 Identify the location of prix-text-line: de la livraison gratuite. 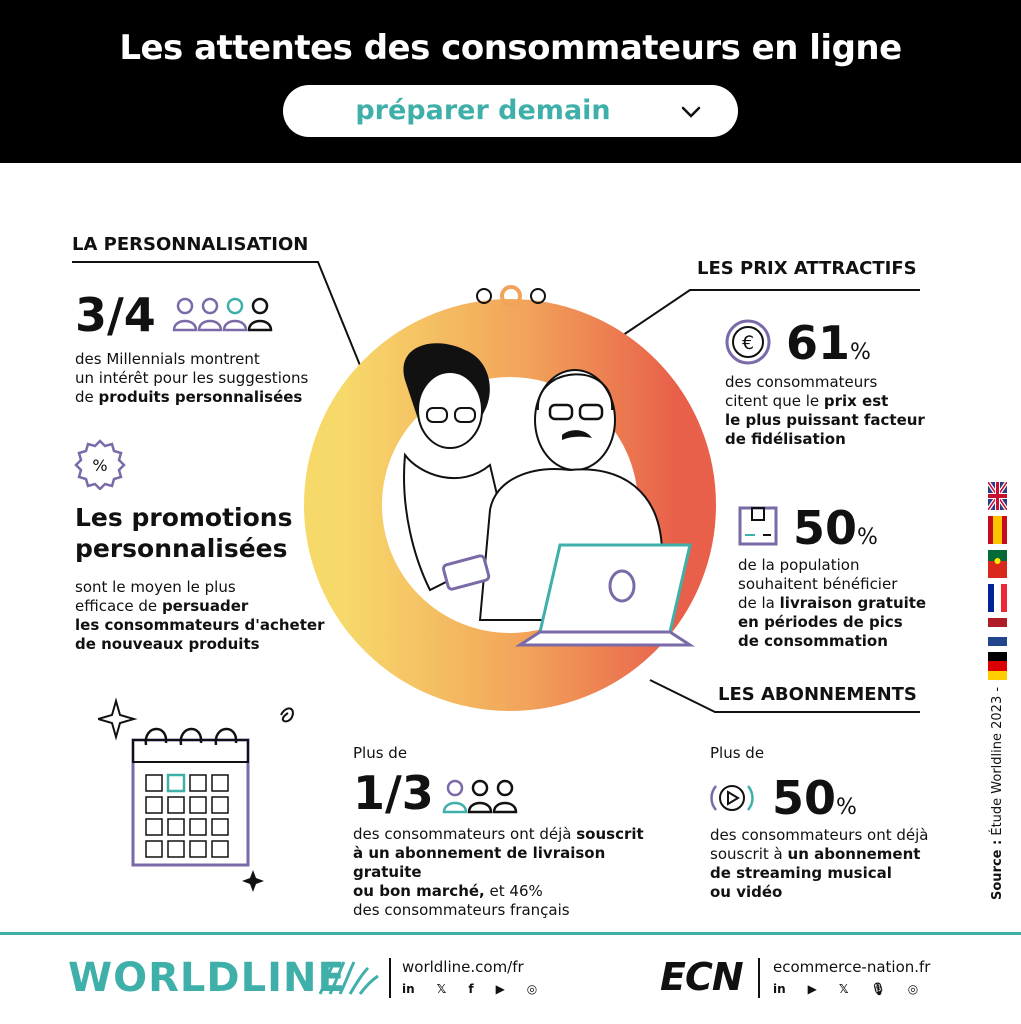
(832, 603).